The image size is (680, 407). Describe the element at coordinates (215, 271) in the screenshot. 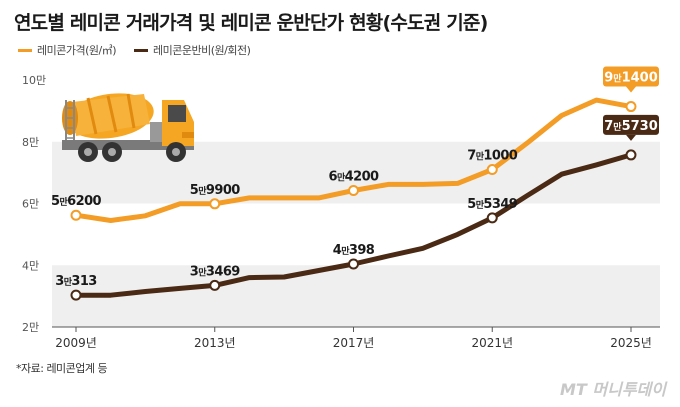

I see `data-label: 3만3469` at that location.